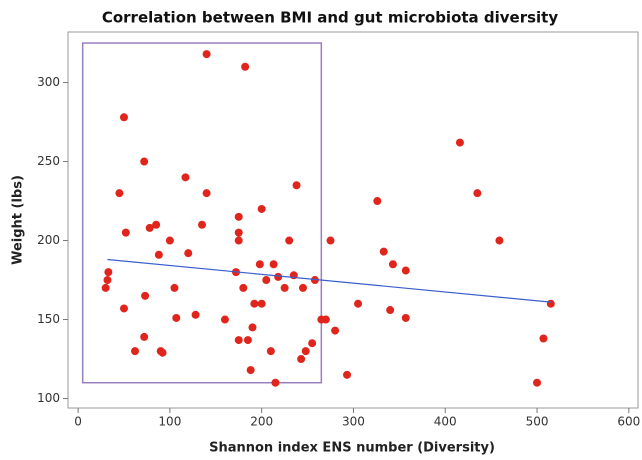 The width and height of the screenshot is (642, 460). What do you see at coordinates (169, 422) in the screenshot?
I see `x-tick-label: 100` at bounding box center [169, 422].